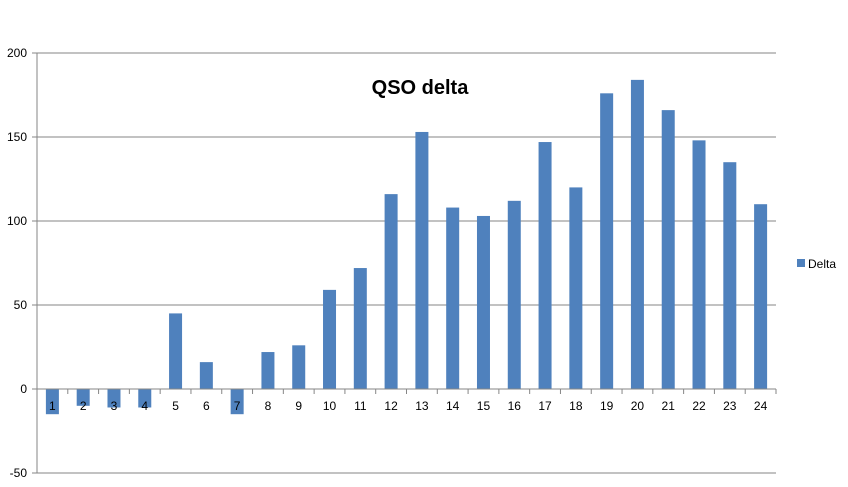  What do you see at coordinates (515, 406) in the screenshot?
I see `x-tick-label: 16` at bounding box center [515, 406].